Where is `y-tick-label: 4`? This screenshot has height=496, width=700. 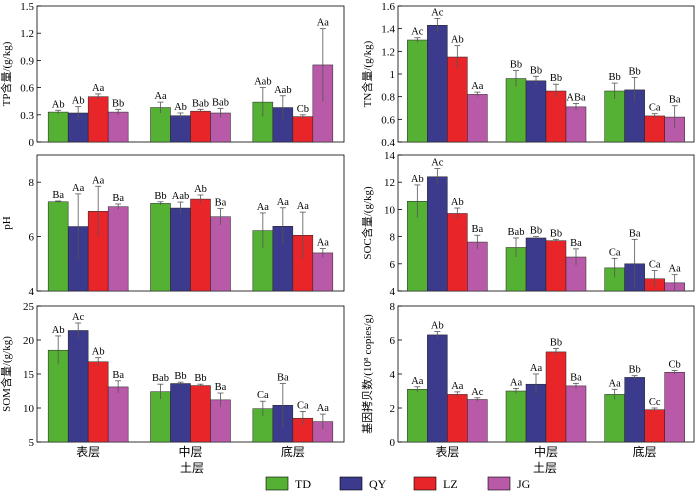 y-tick-label: 4 is located at coordinates (393, 292).